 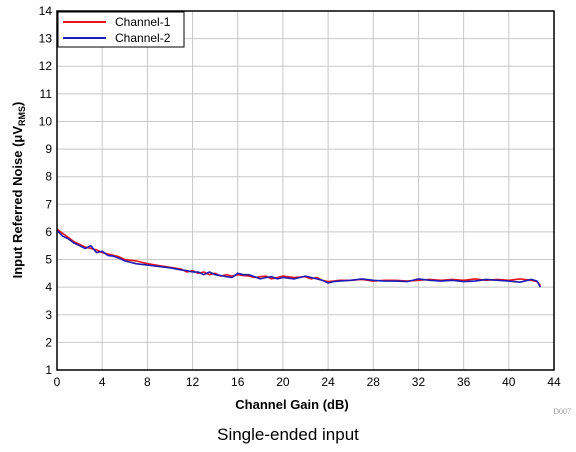 What do you see at coordinates (283, 382) in the screenshot?
I see `x-tick-label: 20` at bounding box center [283, 382].